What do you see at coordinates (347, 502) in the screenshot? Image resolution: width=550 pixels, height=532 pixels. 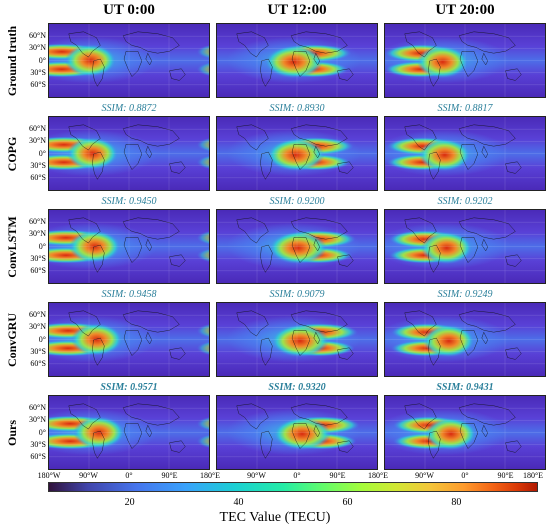 I see `colorbar-tick: 60` at bounding box center [347, 502].